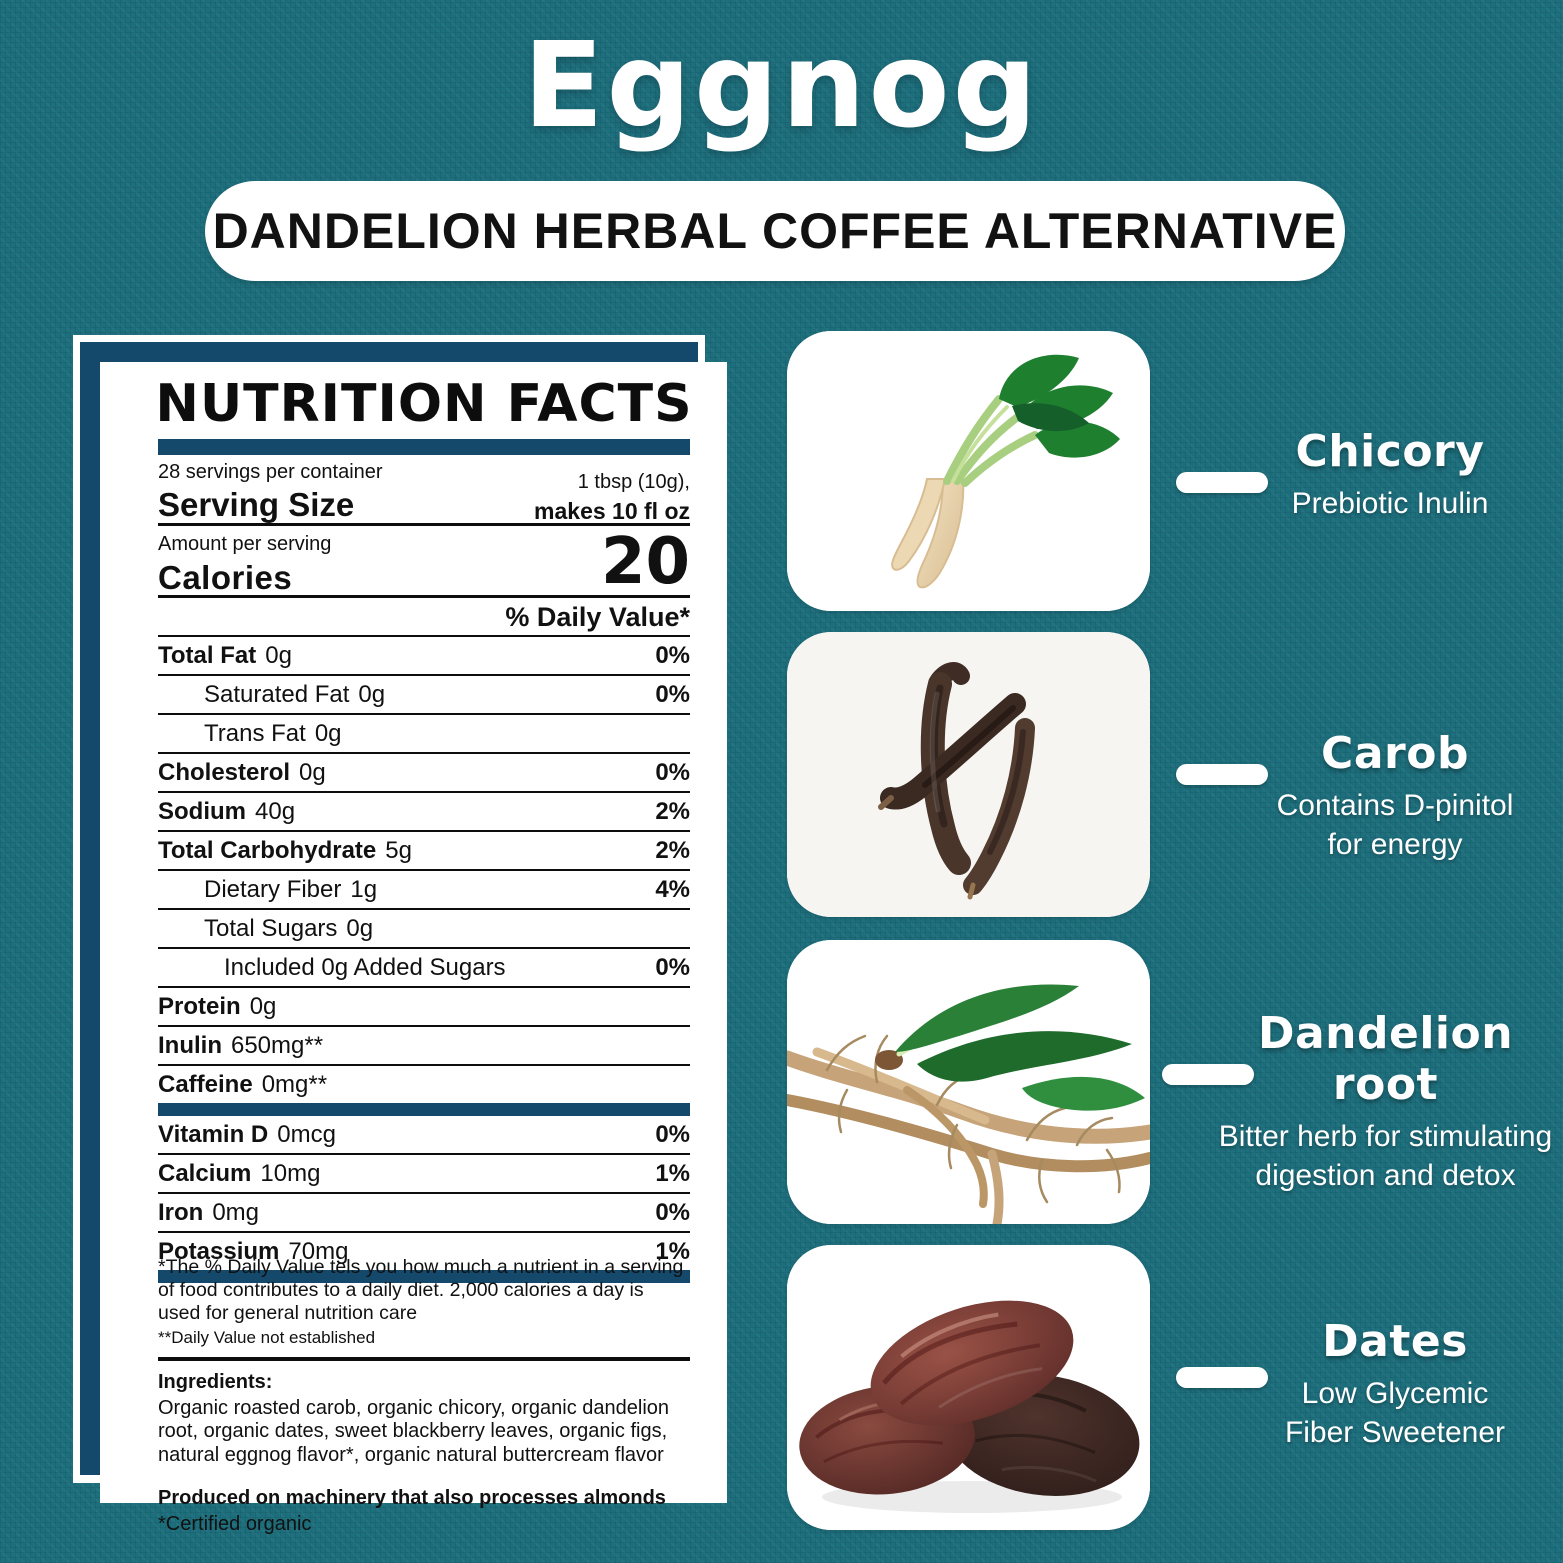  I want to click on nutrient-name: Trans Fat, so click(255, 733).